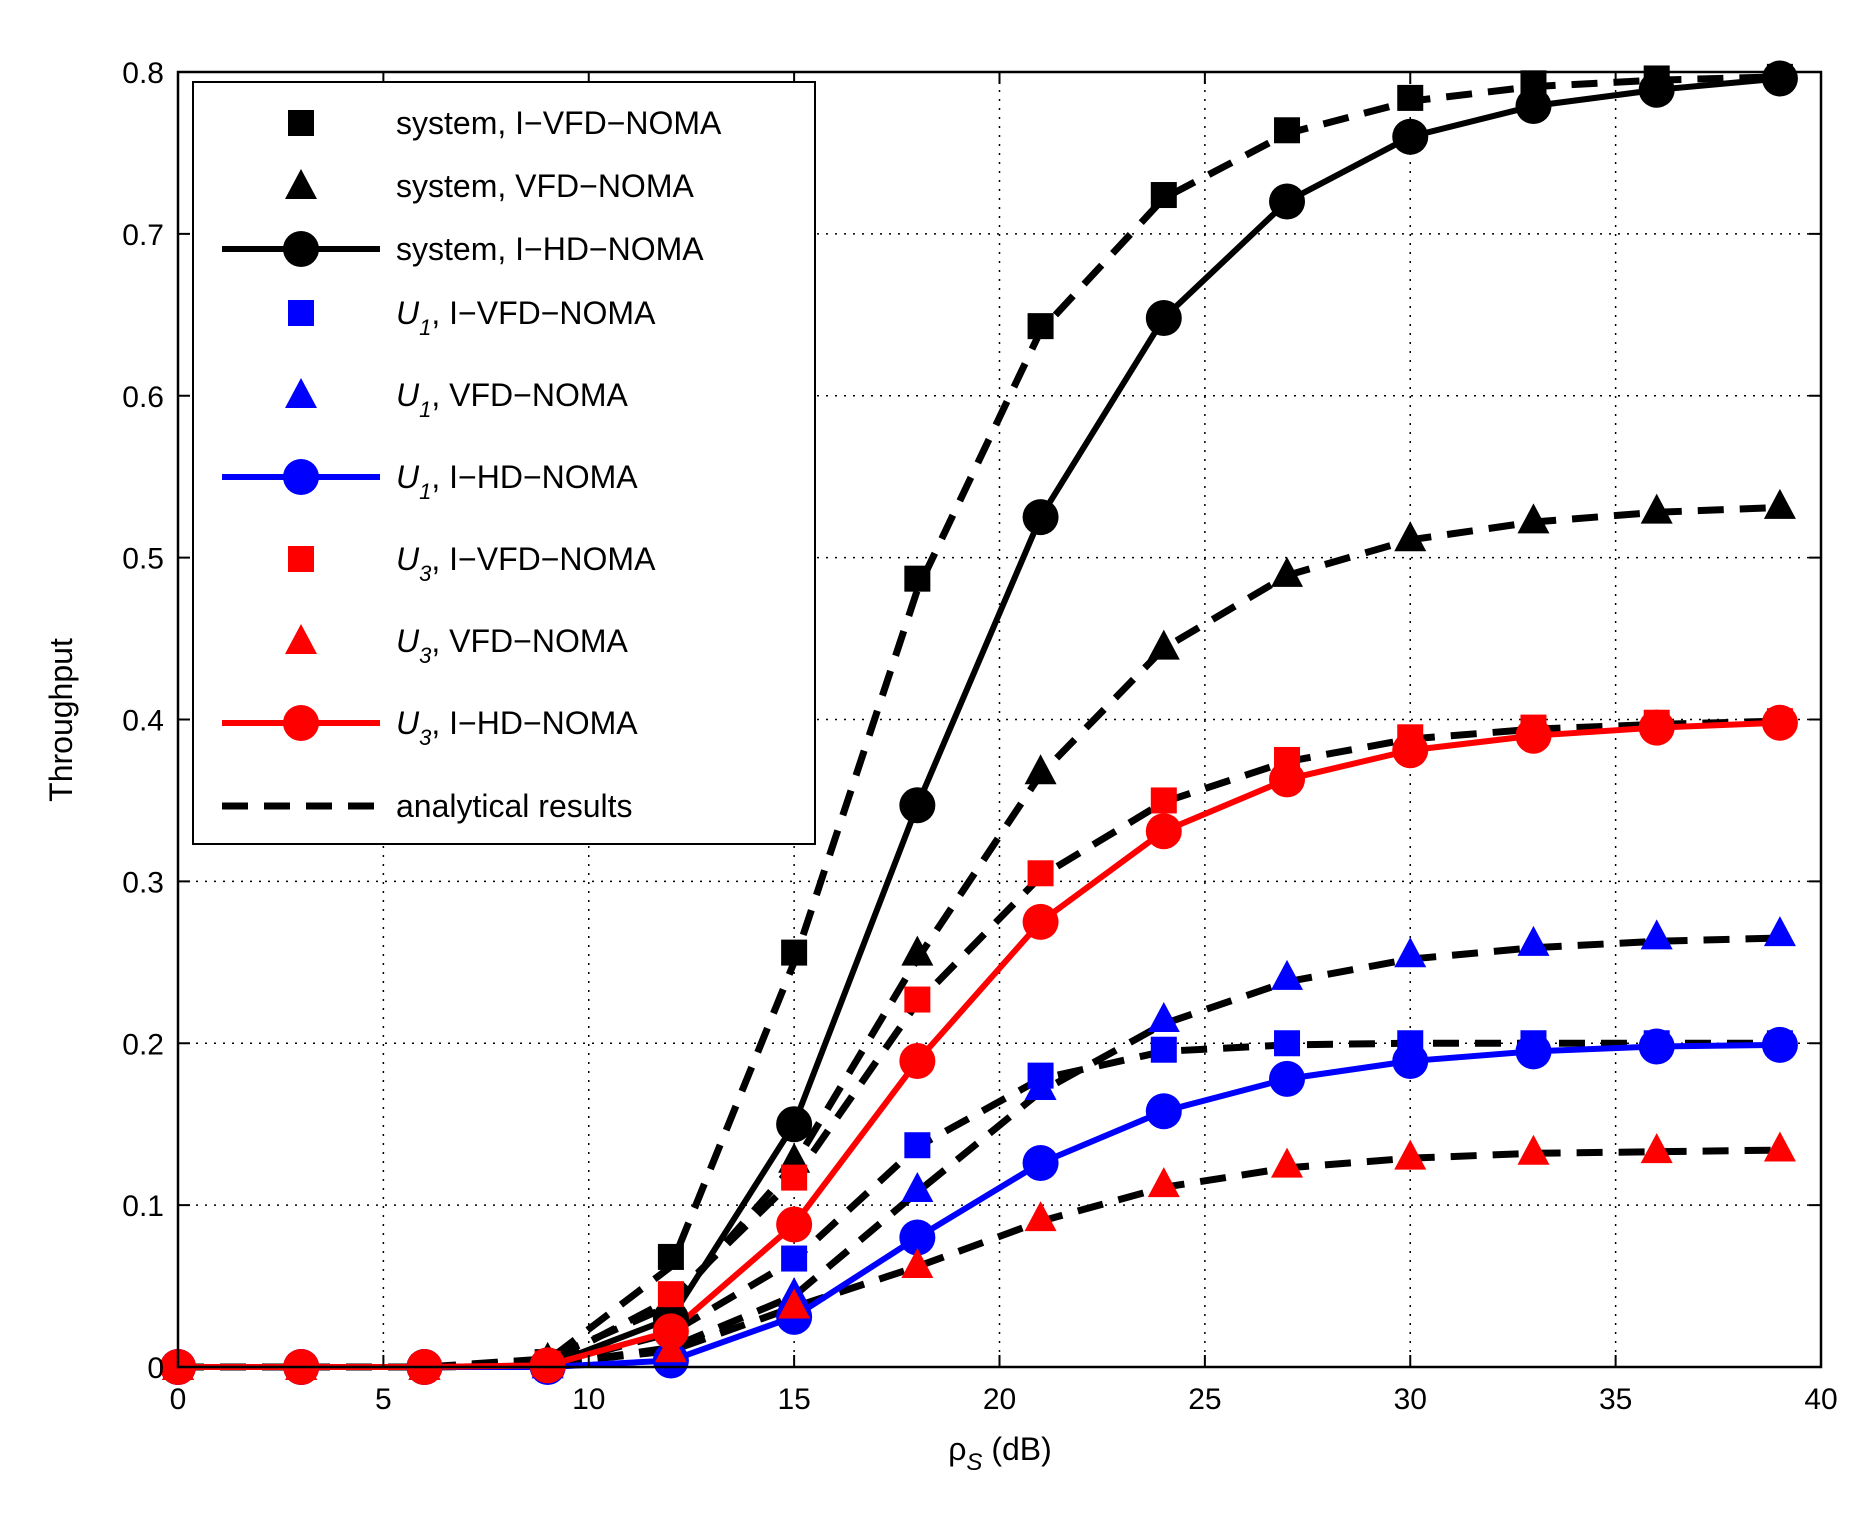 Image resolution: width=1863 pixels, height=1517 pixels. I want to click on legend-label-u1-vfd-noma: U1, VFD−NOMA, so click(512, 399).